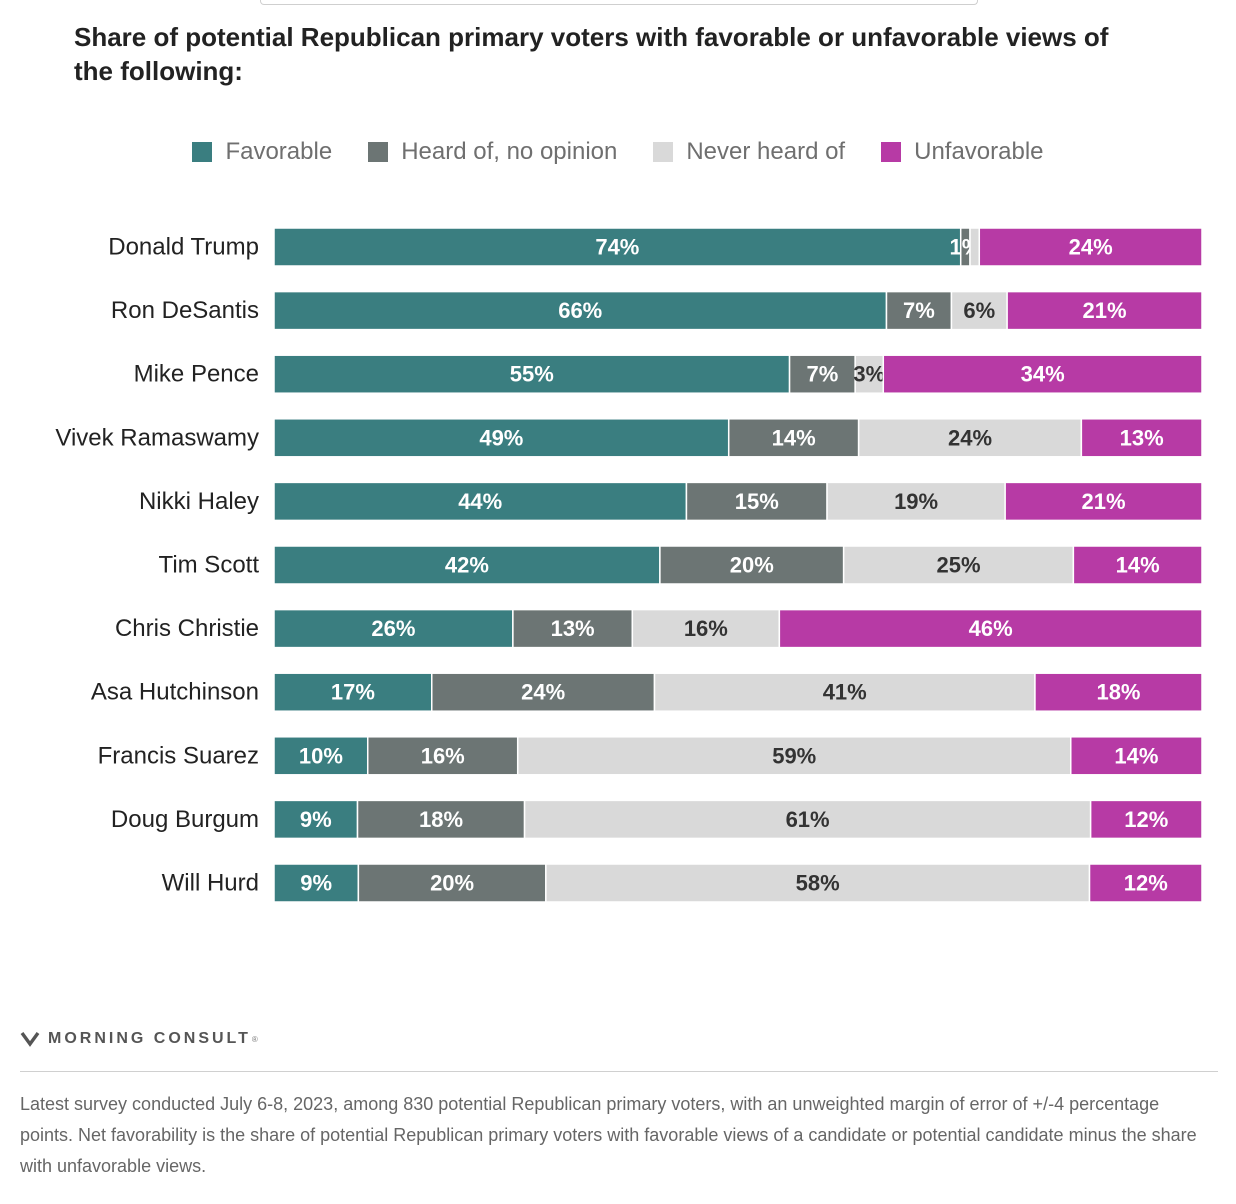  What do you see at coordinates (210, 883) in the screenshot?
I see `category-label-will-hurd: Will Hurd` at bounding box center [210, 883].